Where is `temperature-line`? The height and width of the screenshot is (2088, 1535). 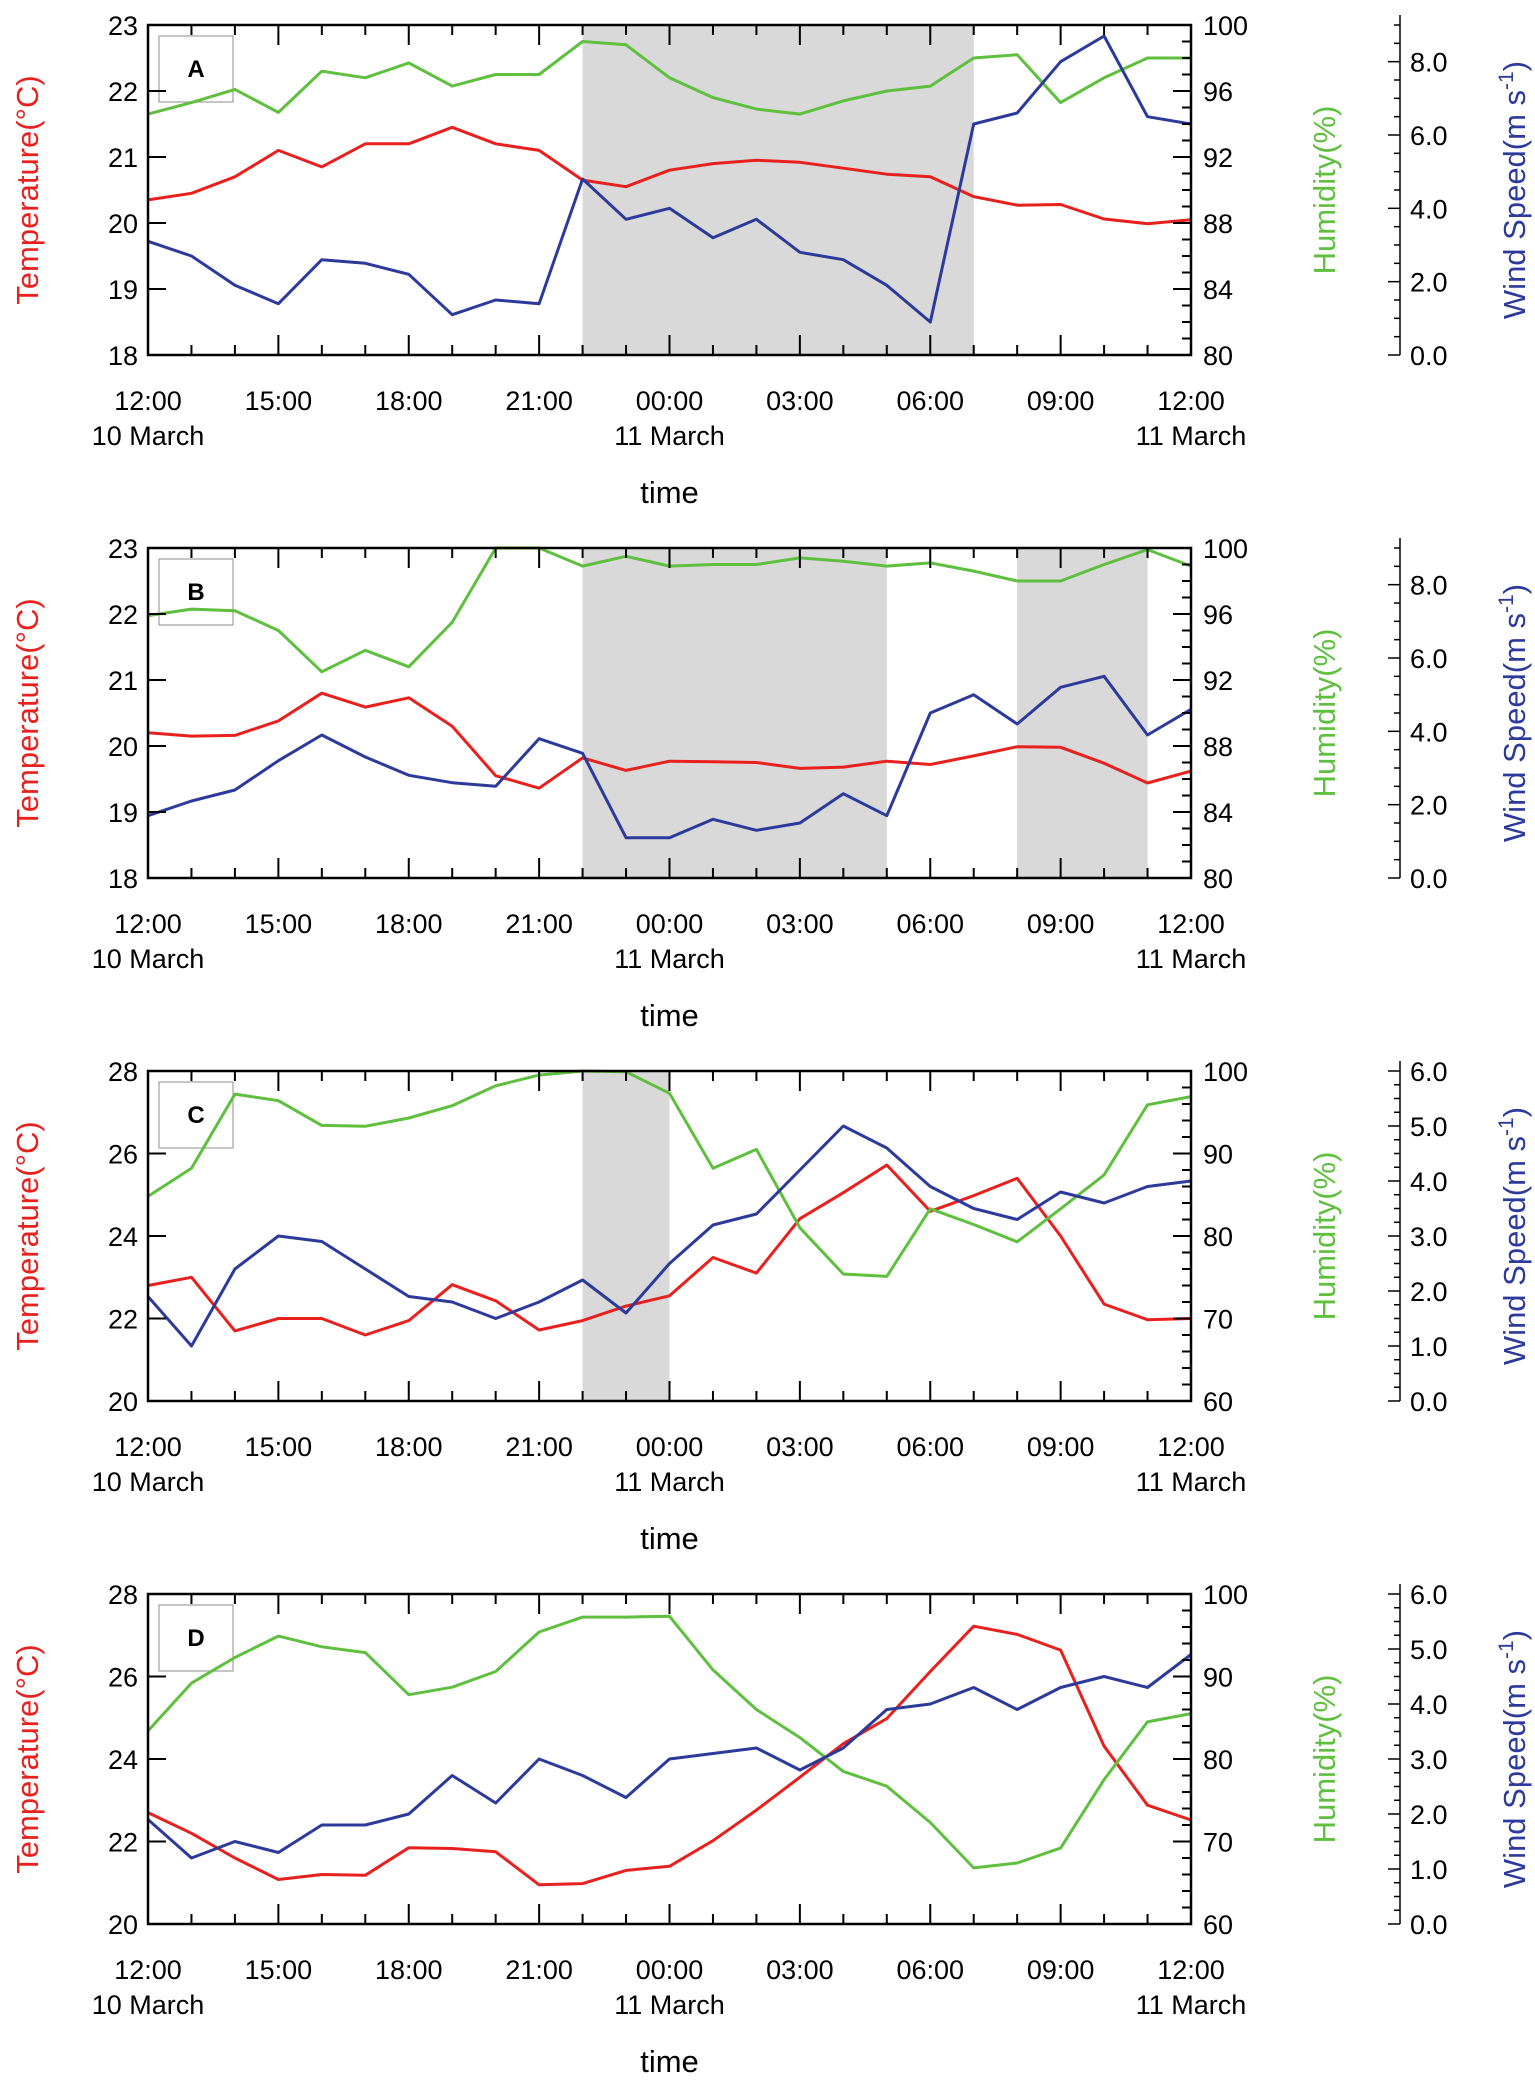 temperature-line is located at coordinates (669, 175).